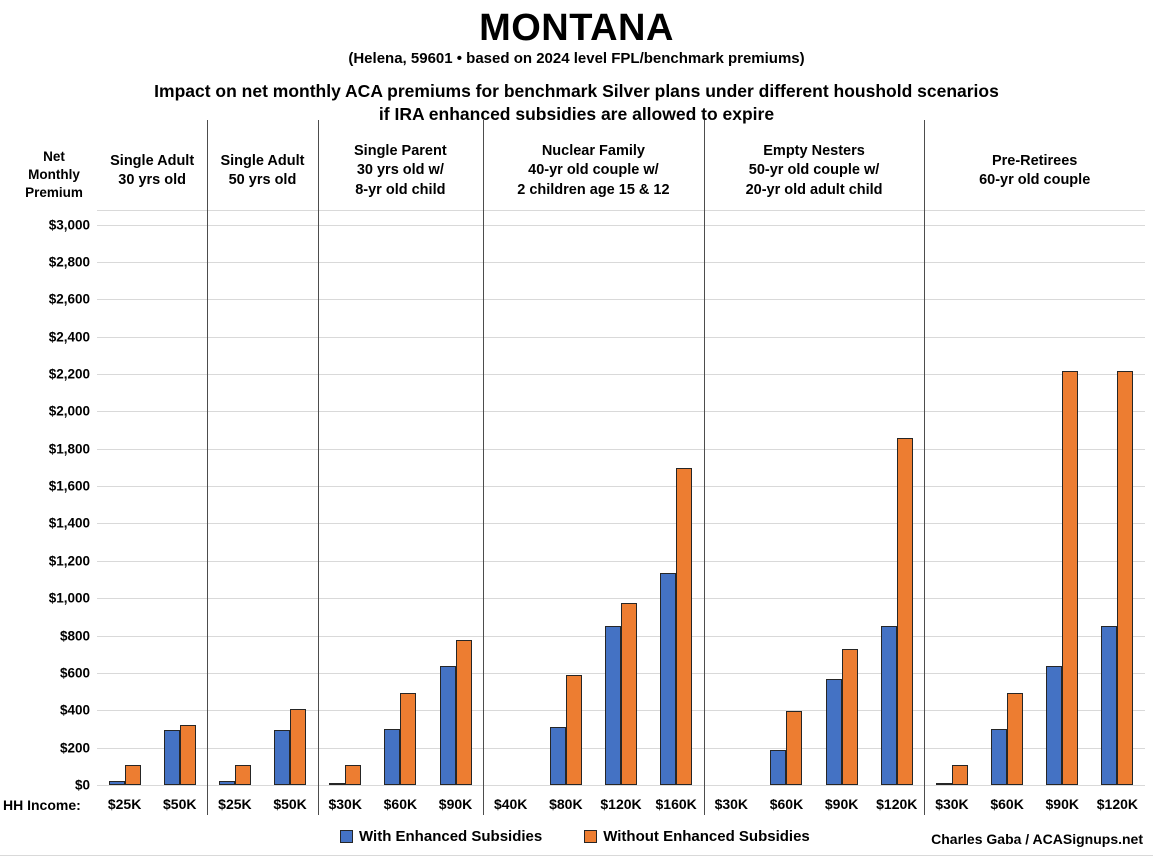 This screenshot has width=1153, height=860. I want to click on panel-header-line: Nuclear Family, so click(593, 150).